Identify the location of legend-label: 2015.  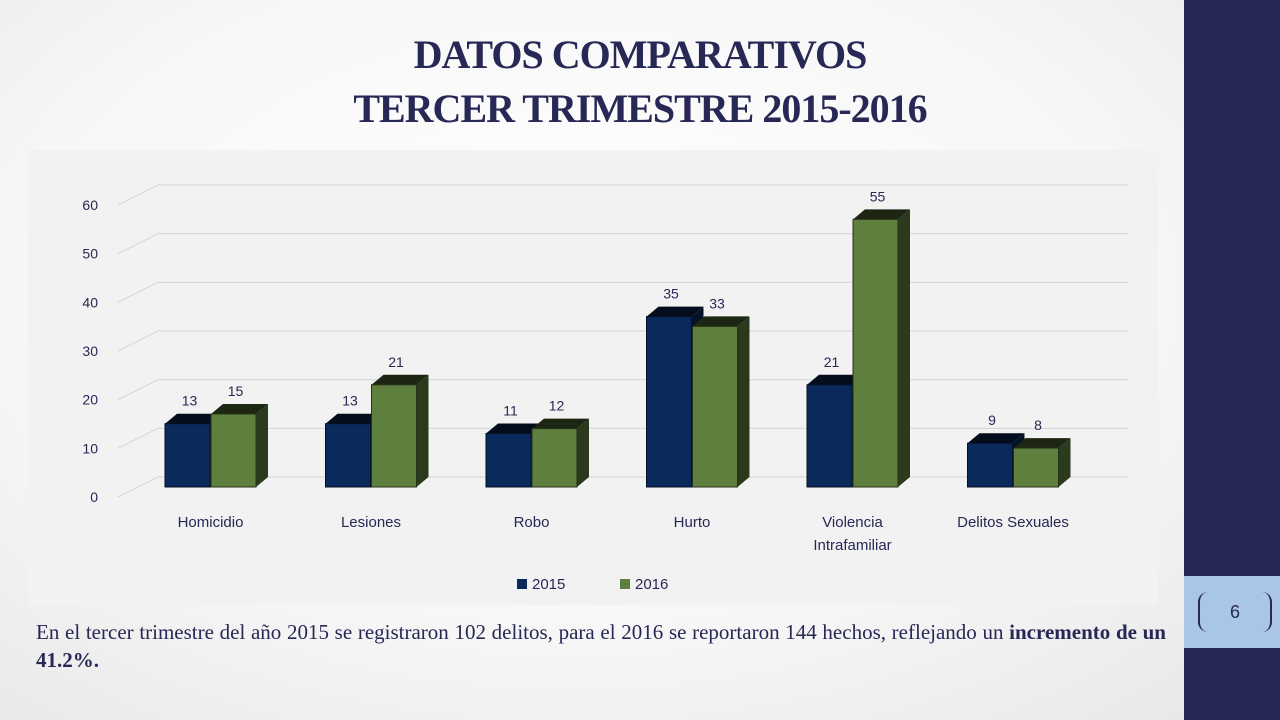
(548, 584).